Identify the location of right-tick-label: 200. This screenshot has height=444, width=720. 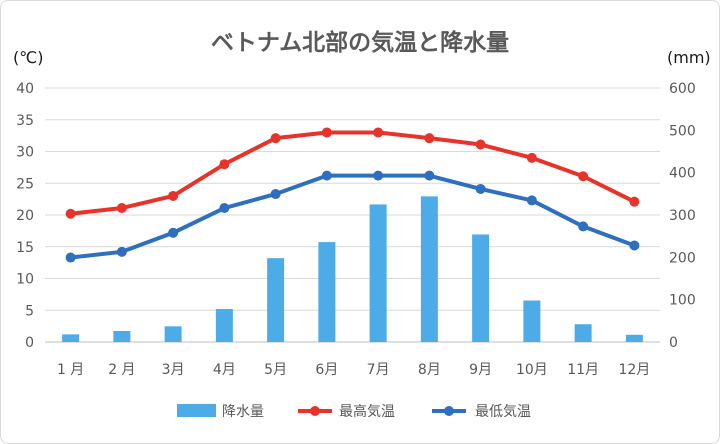
(682, 258).